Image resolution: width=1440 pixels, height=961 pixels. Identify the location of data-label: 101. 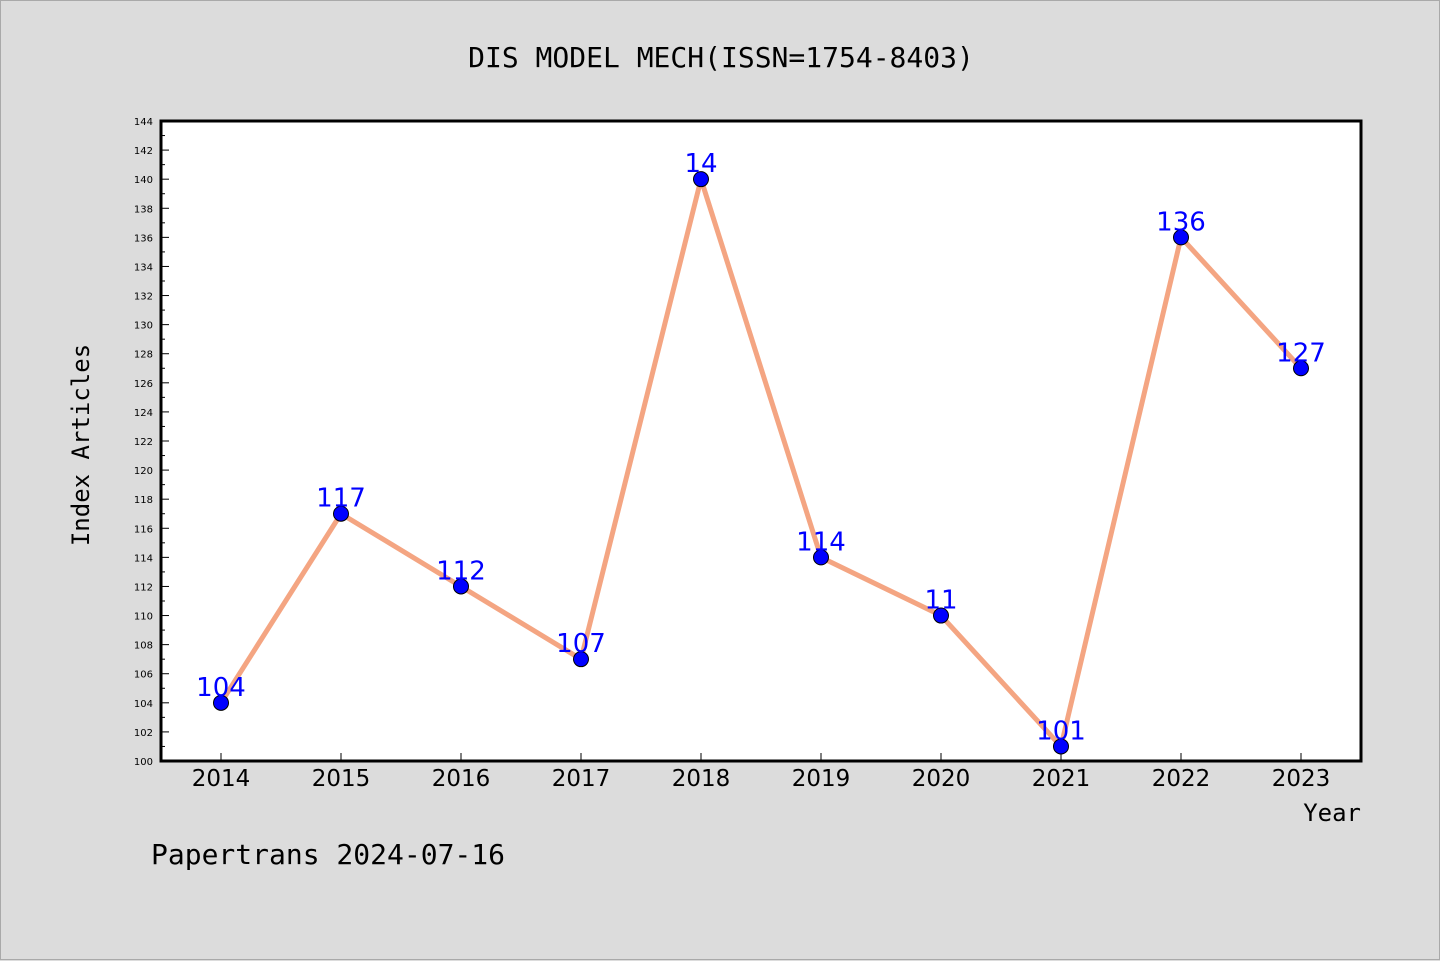
(1061, 731).